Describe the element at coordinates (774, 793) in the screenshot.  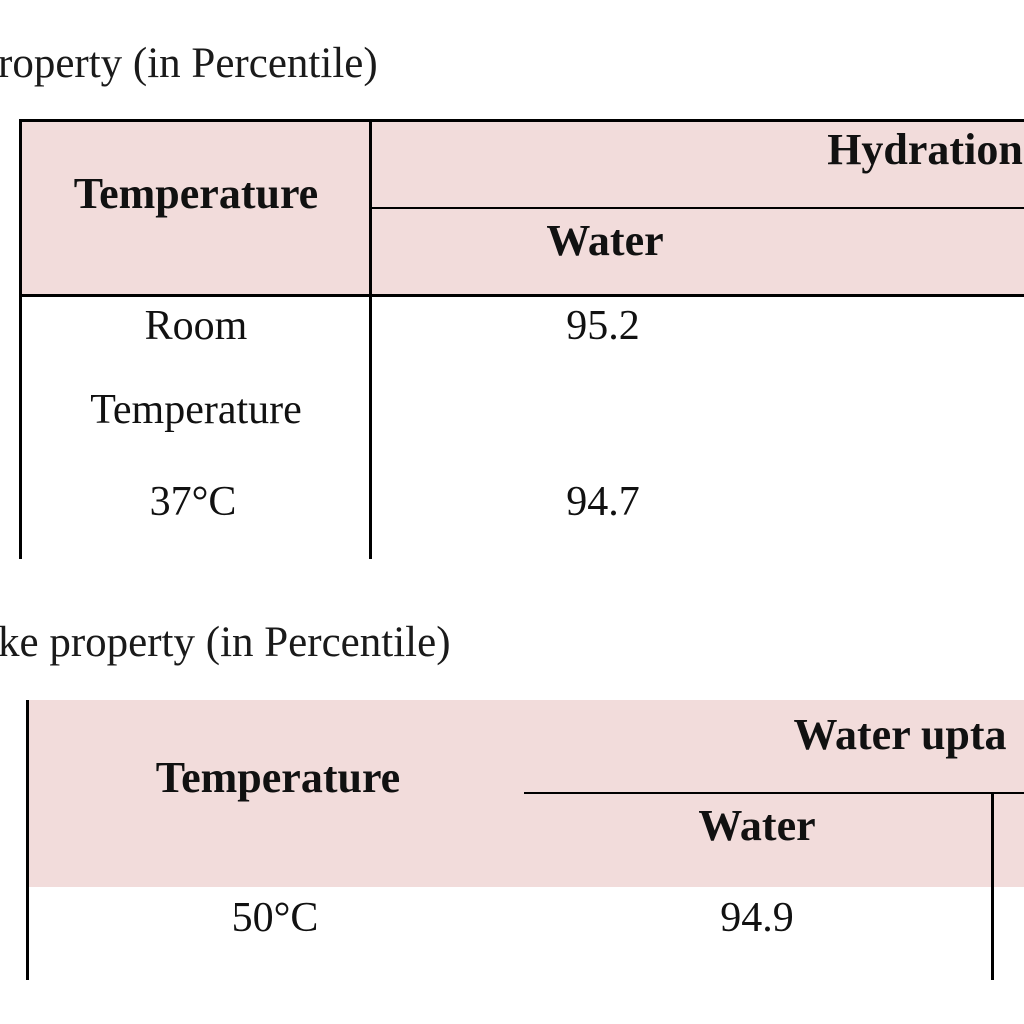
I see `table2-group-underline` at that location.